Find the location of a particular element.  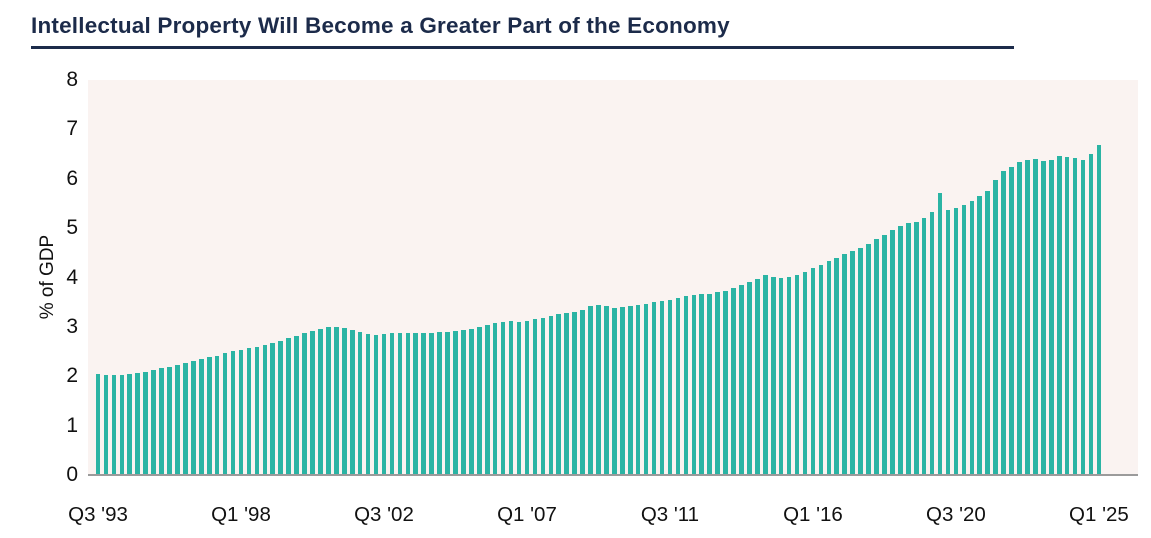

x-tick-label: Q1 '25 is located at coordinates (1099, 514).